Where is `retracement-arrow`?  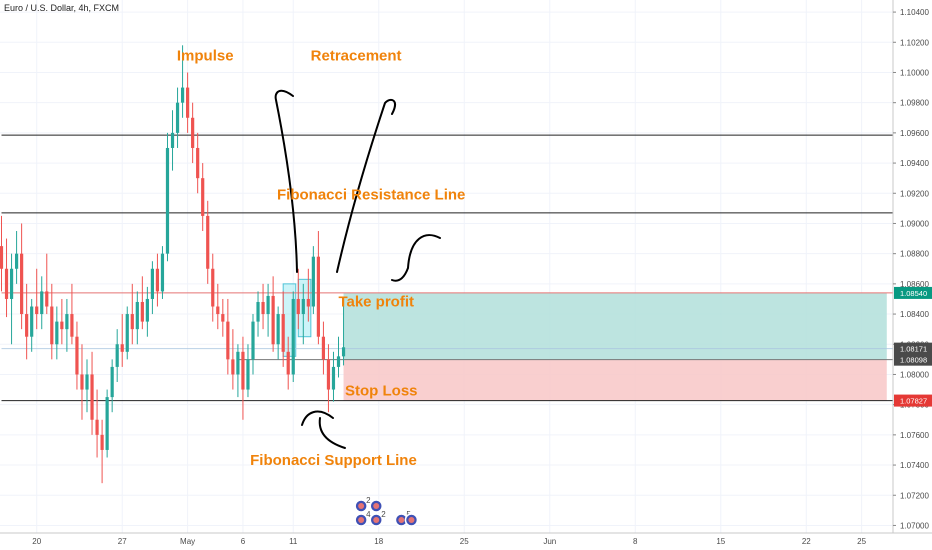
retracement-arrow is located at coordinates (366, 185).